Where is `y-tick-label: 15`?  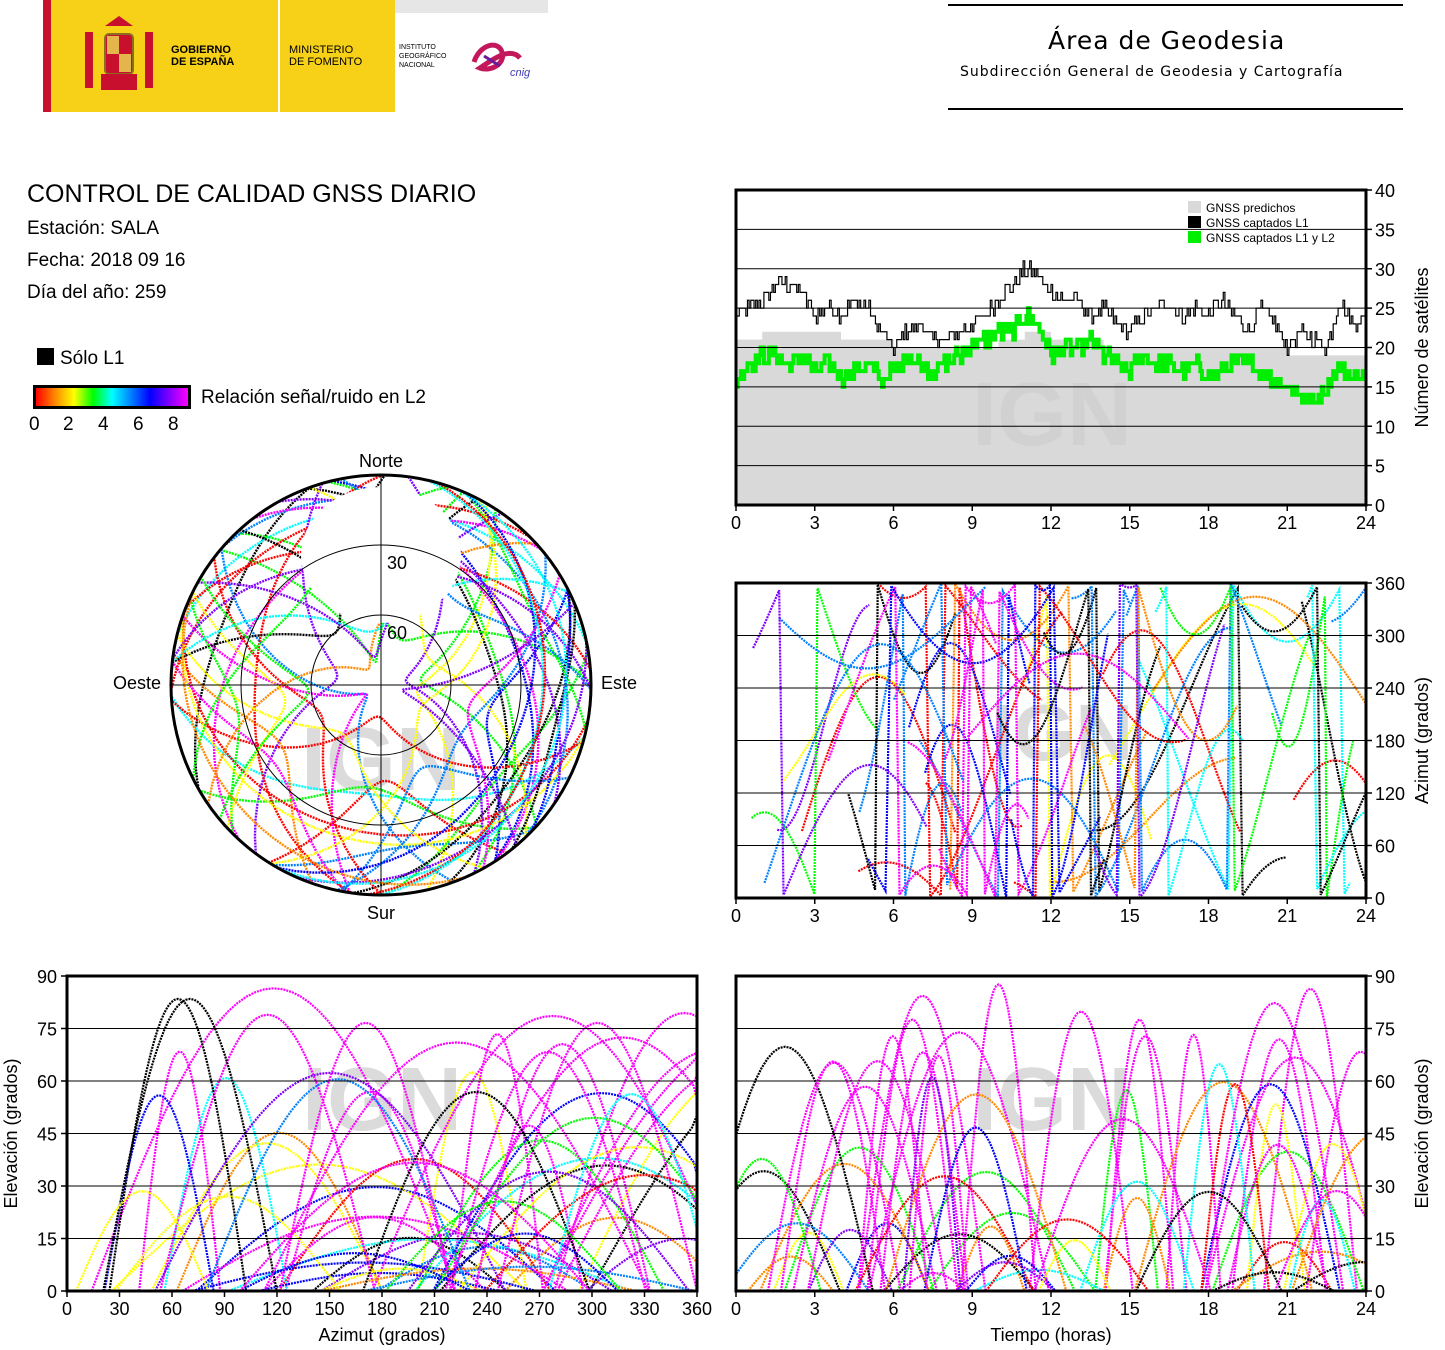
y-tick-label: 15 is located at coordinates (1385, 388).